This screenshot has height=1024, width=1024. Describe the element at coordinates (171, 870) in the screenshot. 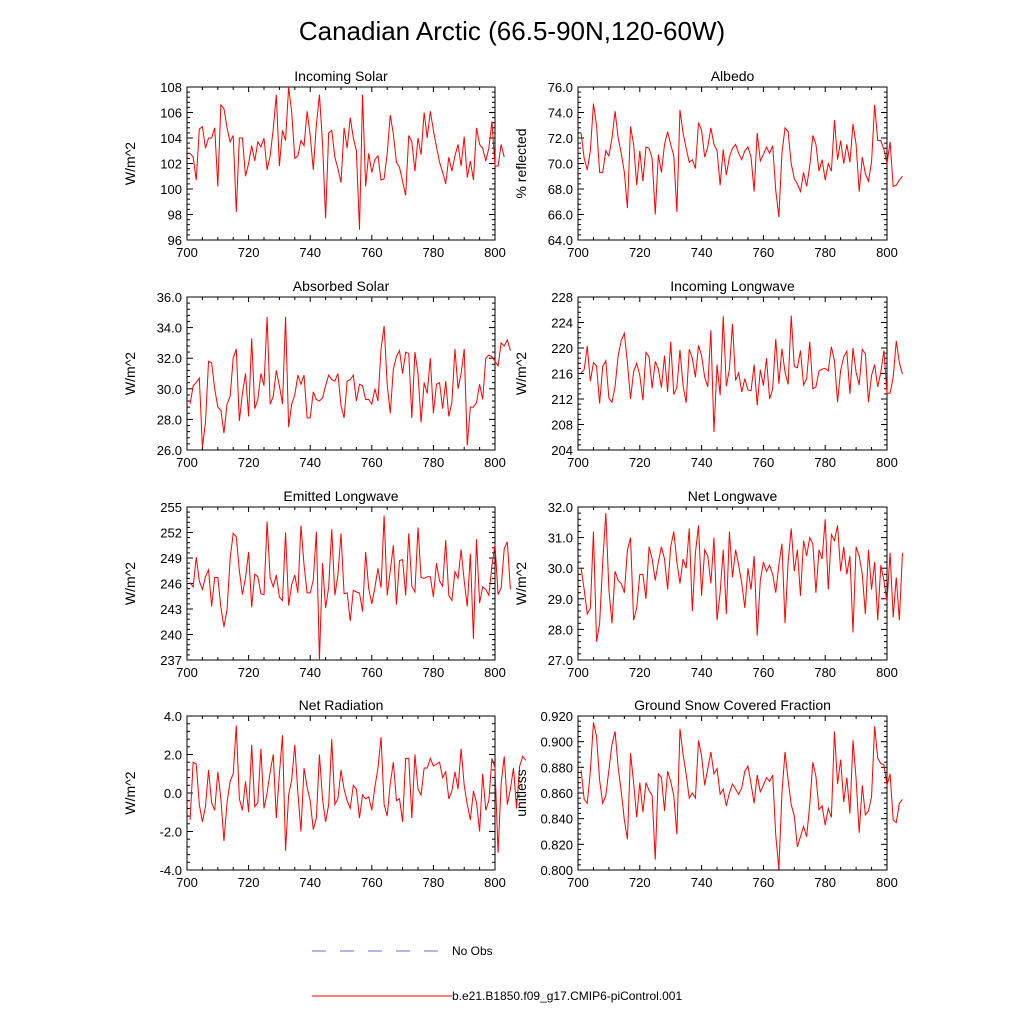

I see `y-tick-label: -4.0` at that location.